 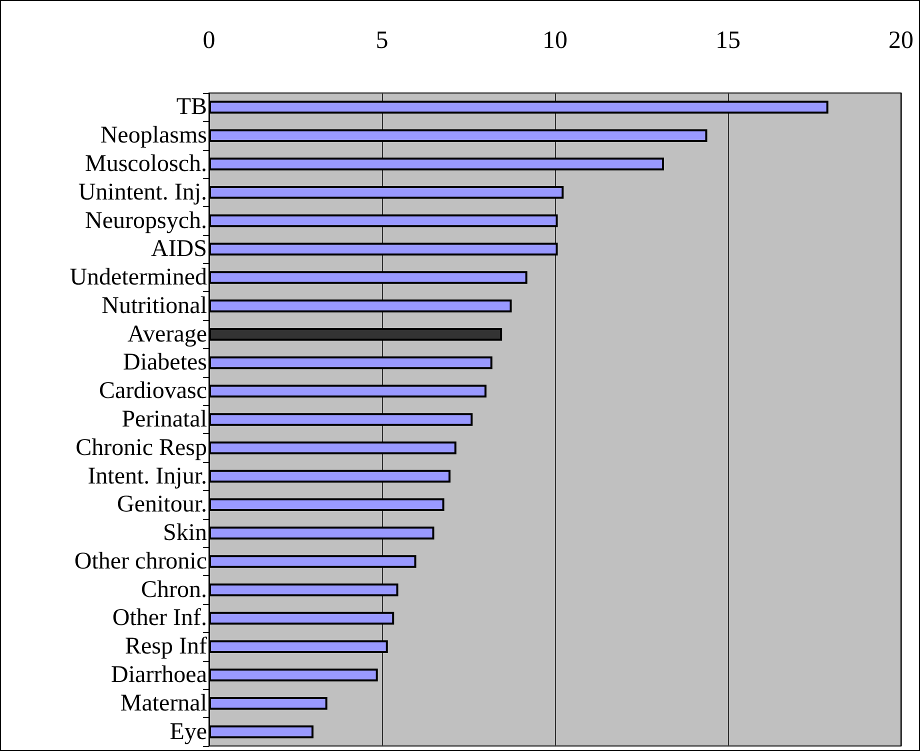 What do you see at coordinates (174, 589) in the screenshot?
I see `y-tick-label: Chron.` at bounding box center [174, 589].